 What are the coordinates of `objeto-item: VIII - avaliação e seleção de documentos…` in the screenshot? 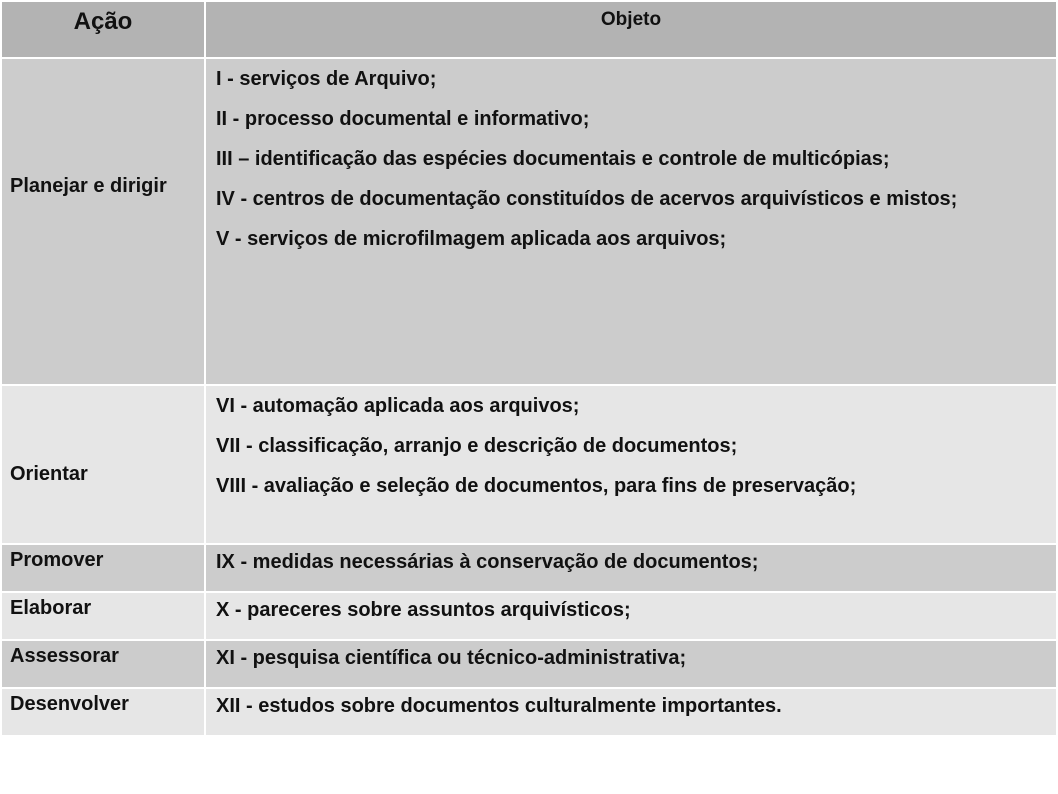 It's located at (536, 486).